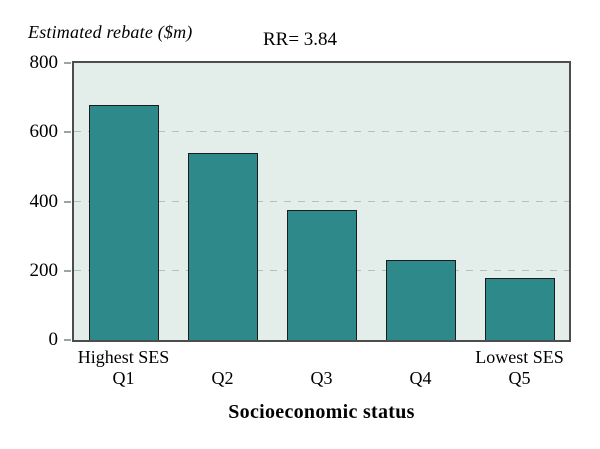 Image resolution: width=600 pixels, height=449 pixels. Describe the element at coordinates (110, 32) in the screenshot. I see `y-axis-title: Estimated rebate ($m)` at that location.